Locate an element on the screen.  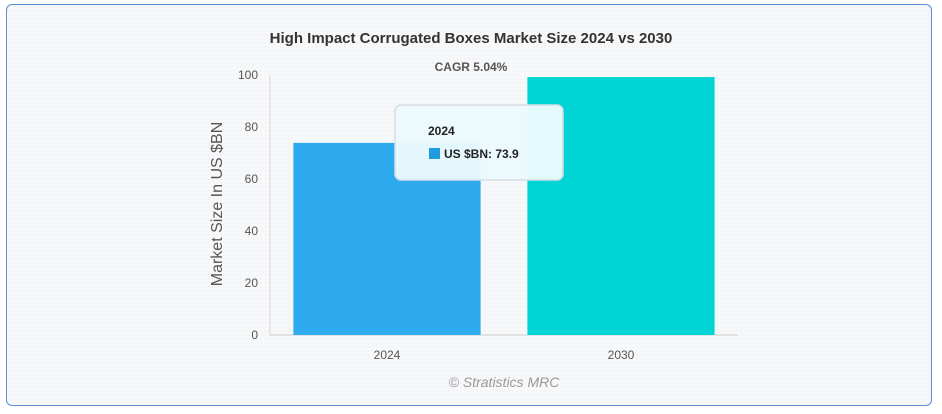
x-axis-ticks: 2024 2030 is located at coordinates (504, 355).